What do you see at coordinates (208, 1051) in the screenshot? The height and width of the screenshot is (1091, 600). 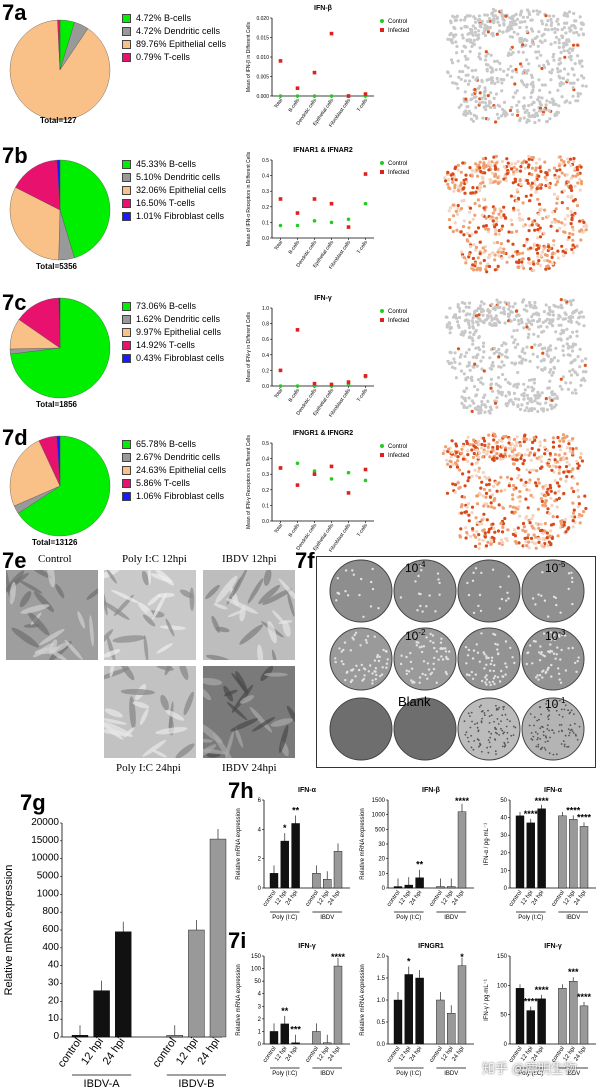 I see `x-tick-label: 24 hpi` at bounding box center [208, 1051].